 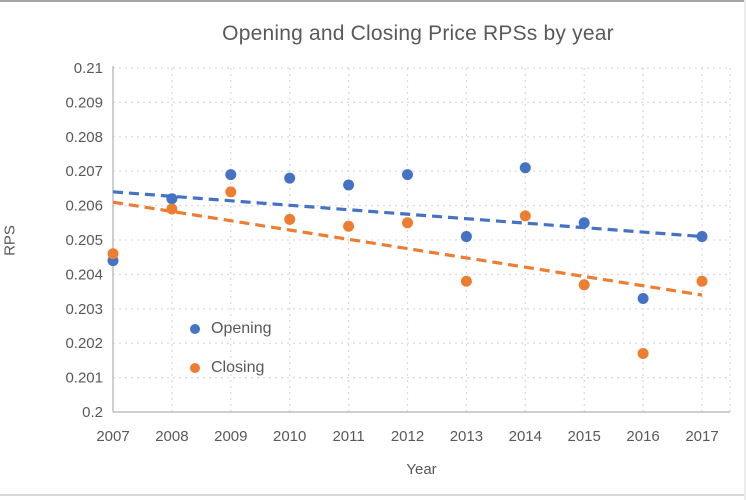 I want to click on bottom-border, so click(x=373, y=495).